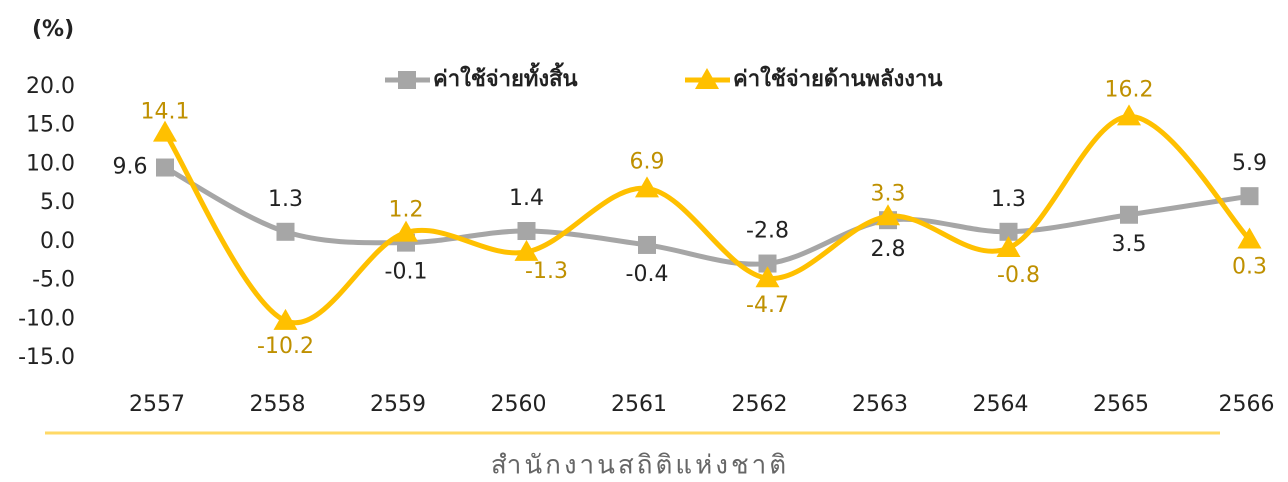 The height and width of the screenshot is (482, 1288). What do you see at coordinates (157, 404) in the screenshot?
I see `x-tick-label: 2557` at bounding box center [157, 404].